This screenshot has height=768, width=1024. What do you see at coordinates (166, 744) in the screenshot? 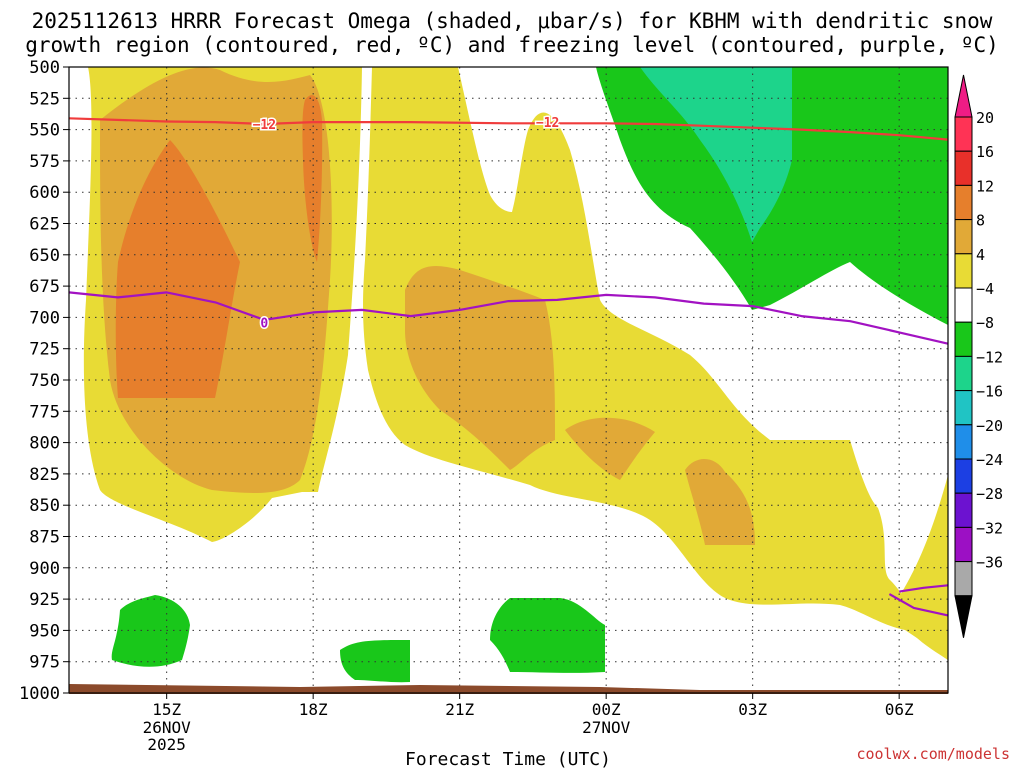
I see `x-tick-sublabel: 2025` at bounding box center [166, 744].